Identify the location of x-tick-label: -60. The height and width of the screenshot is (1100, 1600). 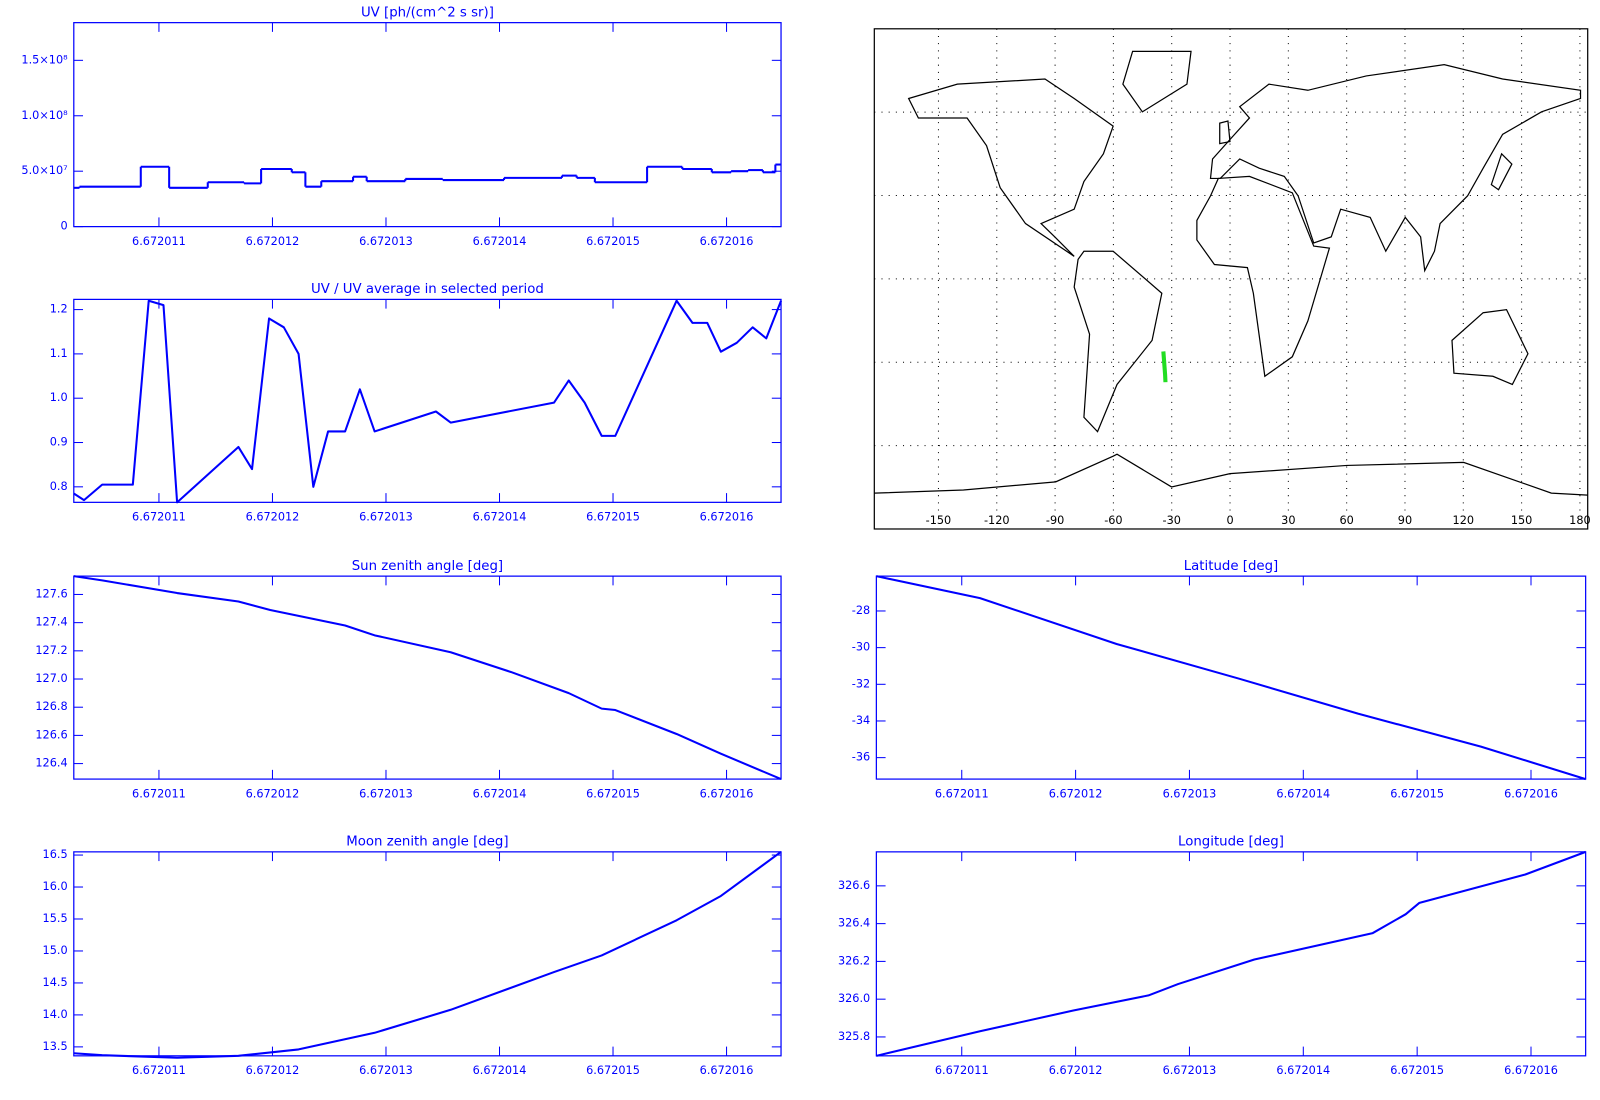
(1113, 520).